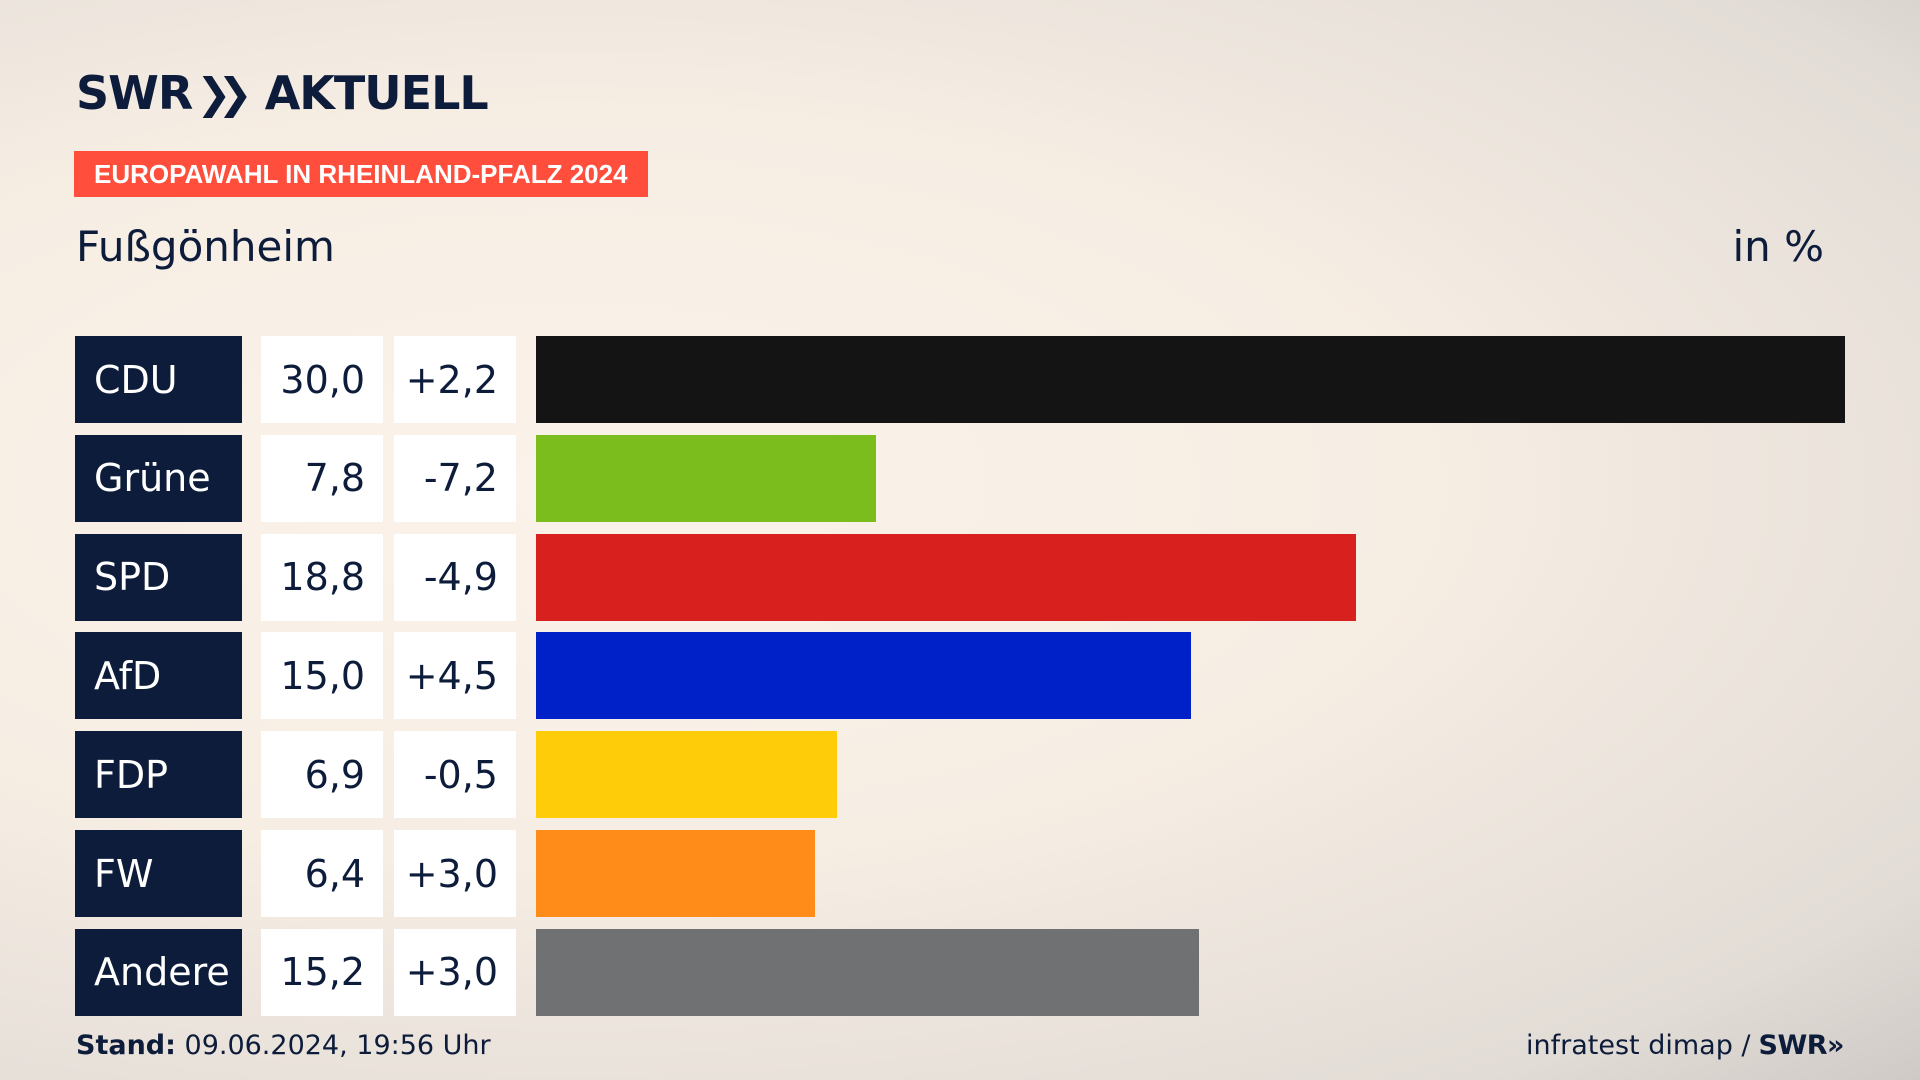  I want to click on party-label: AfD, so click(158, 676).